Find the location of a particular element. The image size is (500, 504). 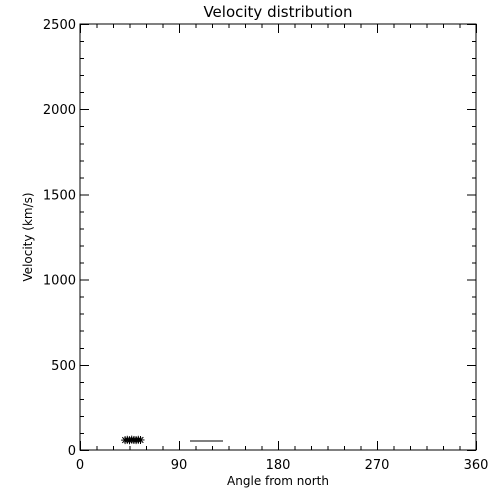

y-tick-label: 500 is located at coordinates (63, 366).